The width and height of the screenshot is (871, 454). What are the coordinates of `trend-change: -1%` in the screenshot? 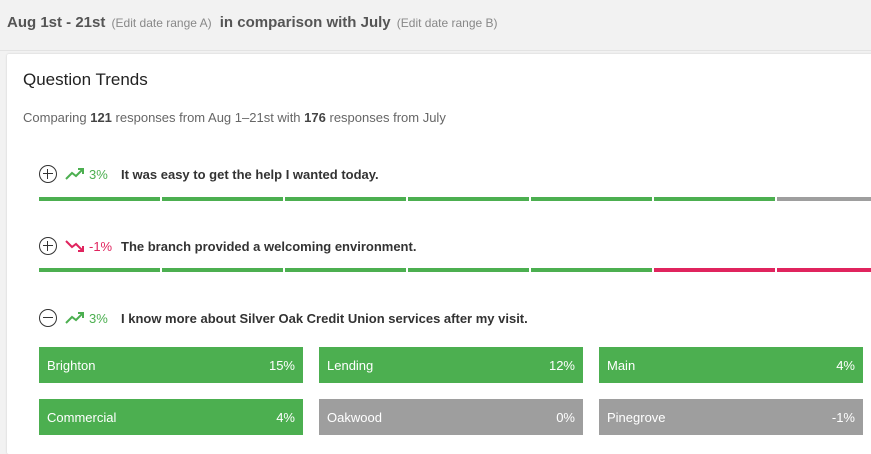 It's located at (101, 246).